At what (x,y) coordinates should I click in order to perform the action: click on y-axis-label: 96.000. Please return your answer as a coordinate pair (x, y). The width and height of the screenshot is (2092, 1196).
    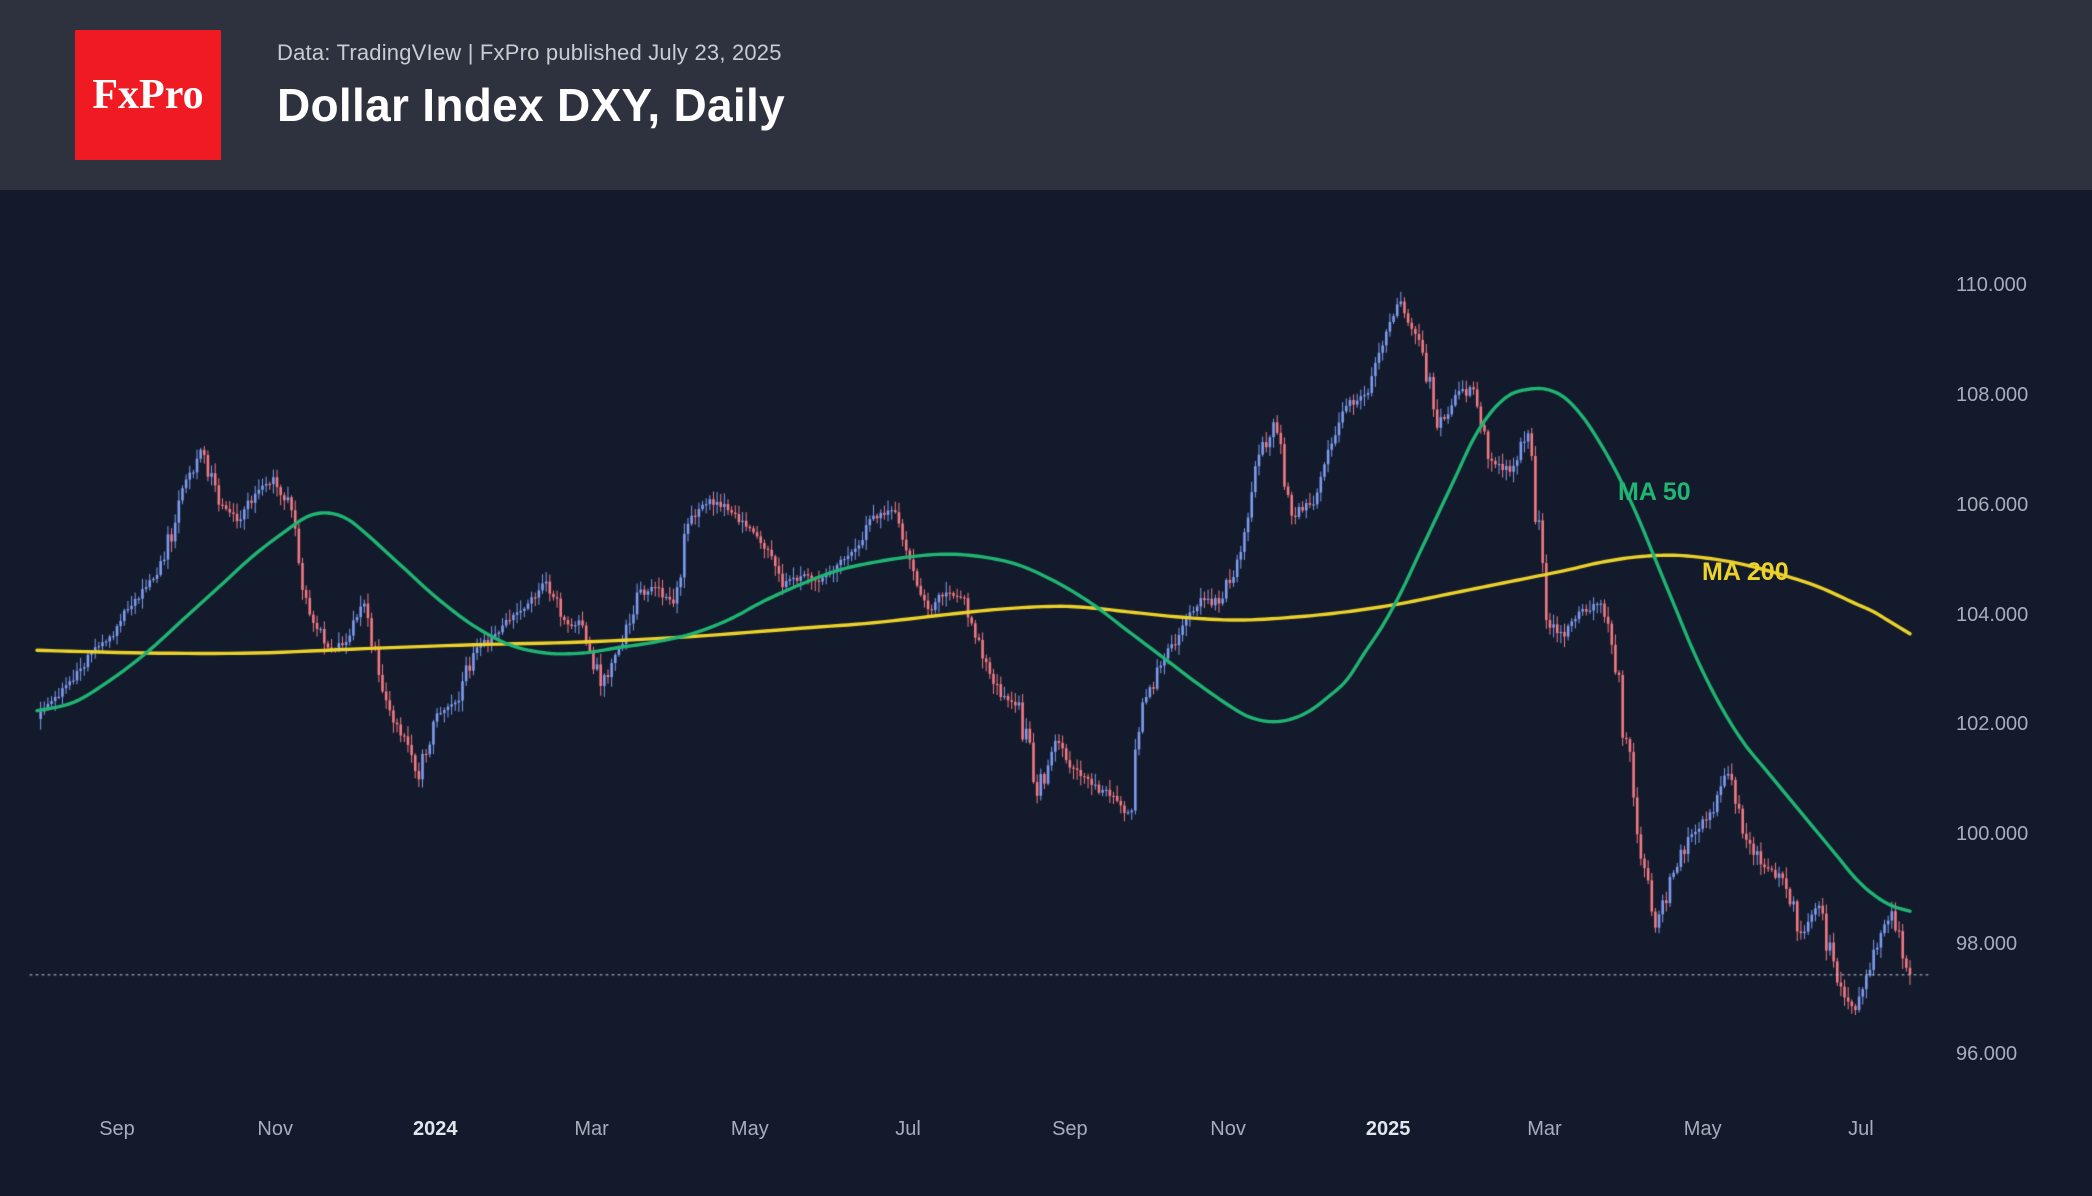
    Looking at the image, I should click on (1987, 1054).